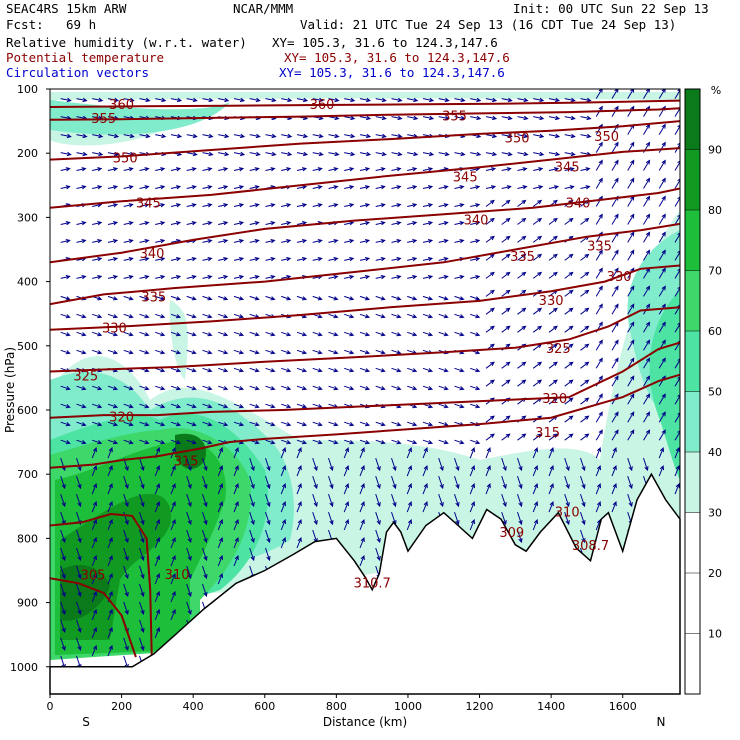 This screenshot has width=740, height=740. Describe the element at coordinates (408, 706) in the screenshot. I see `x-tick-label: 1000` at that location.